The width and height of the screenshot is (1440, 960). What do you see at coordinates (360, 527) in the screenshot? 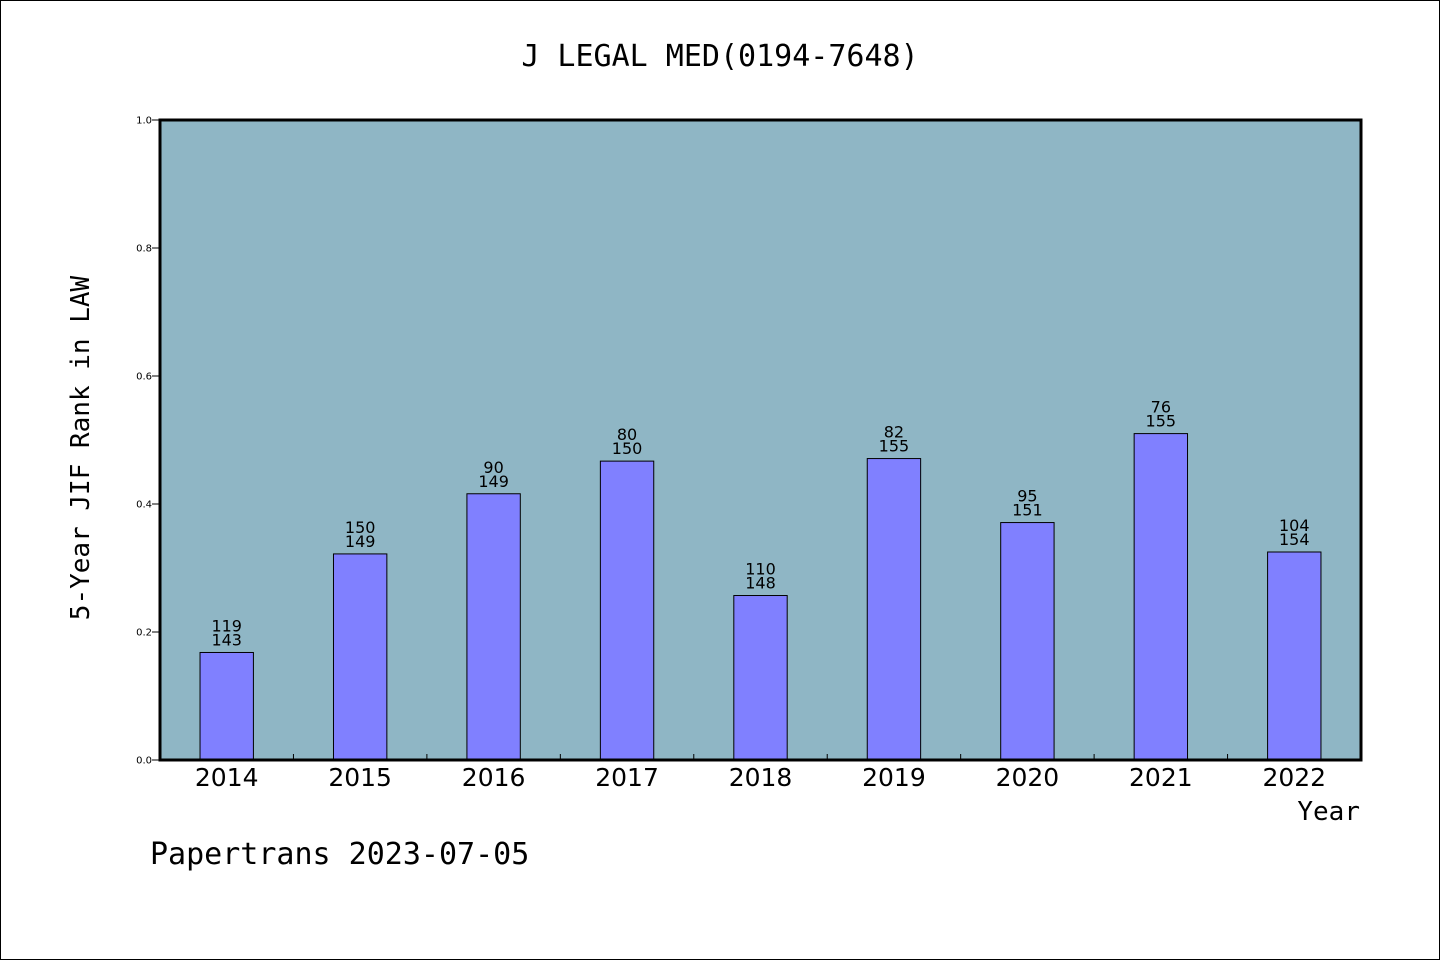
I see `bar-rank-label: 150` at bounding box center [360, 527].